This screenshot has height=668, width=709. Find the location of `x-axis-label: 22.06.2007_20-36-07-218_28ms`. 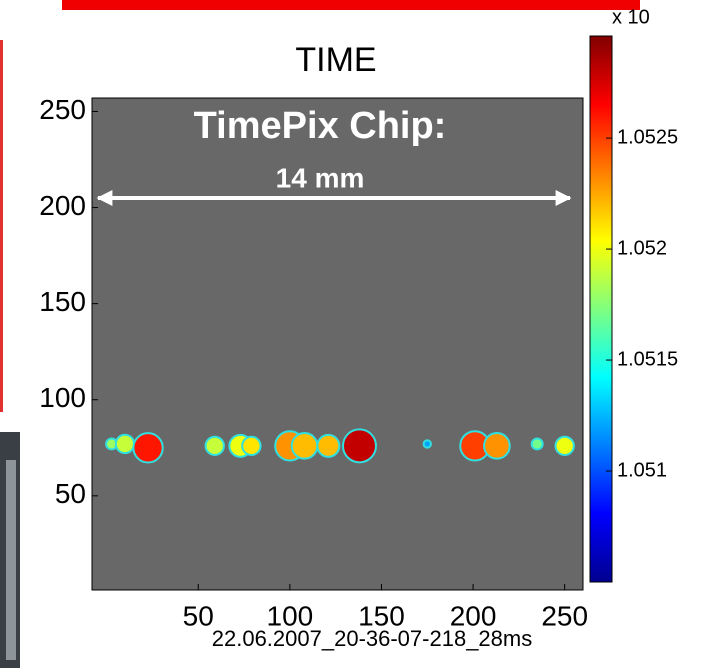

x-axis-label: 22.06.2007_20-36-07-218_28ms is located at coordinates (372, 638).